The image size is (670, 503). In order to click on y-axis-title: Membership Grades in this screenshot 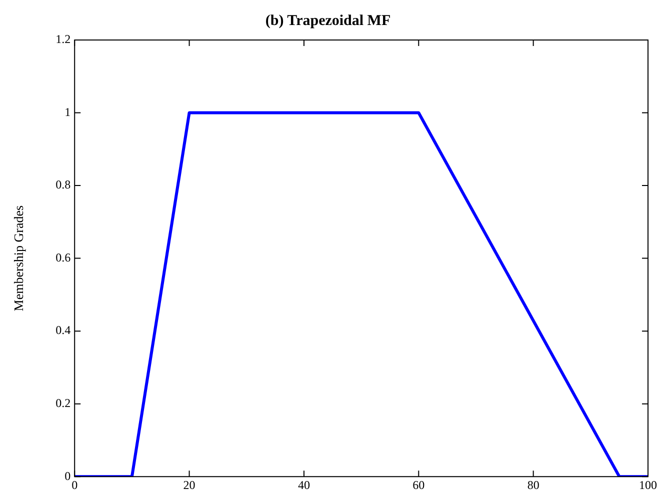, I will do `click(18, 258)`.